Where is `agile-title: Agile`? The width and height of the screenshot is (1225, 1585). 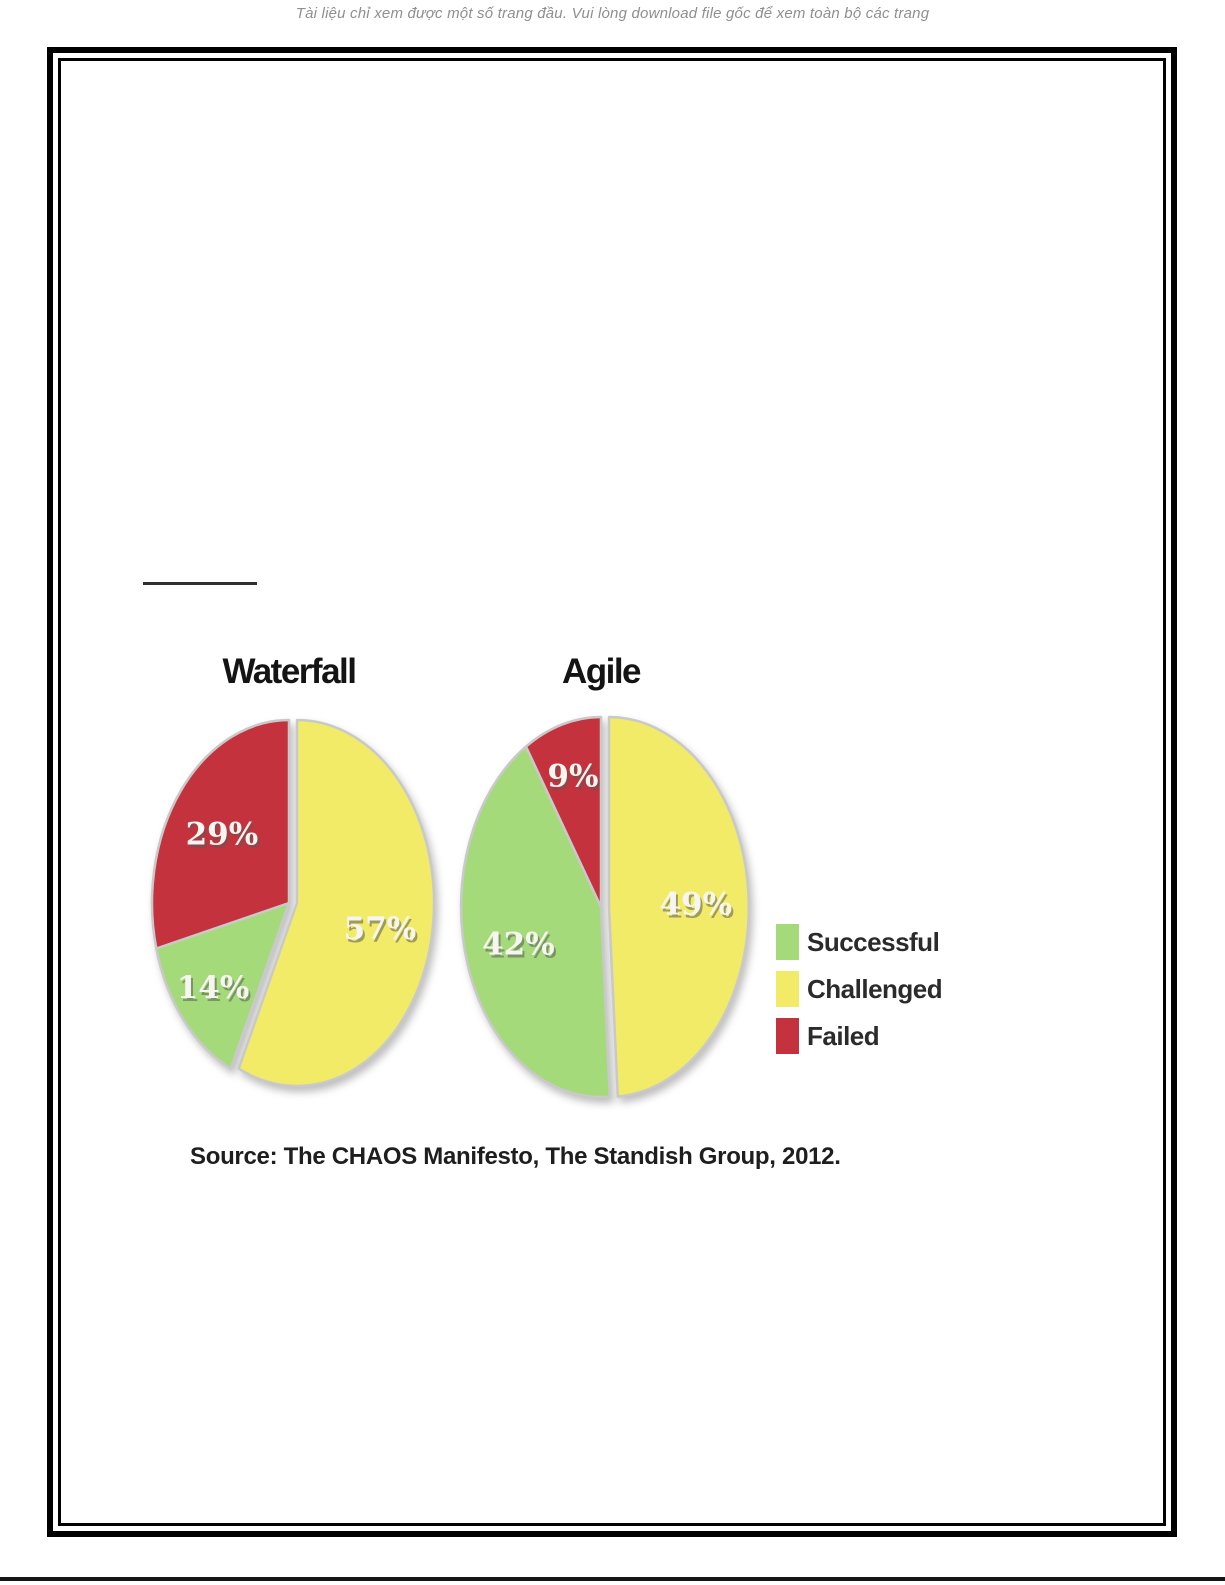 agile-title: Agile is located at coordinates (601, 671).